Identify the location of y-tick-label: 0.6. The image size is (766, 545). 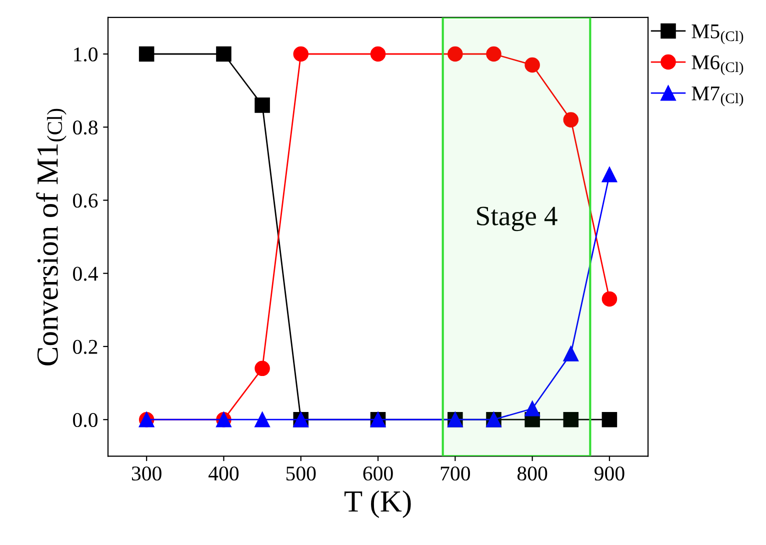
(85, 201).